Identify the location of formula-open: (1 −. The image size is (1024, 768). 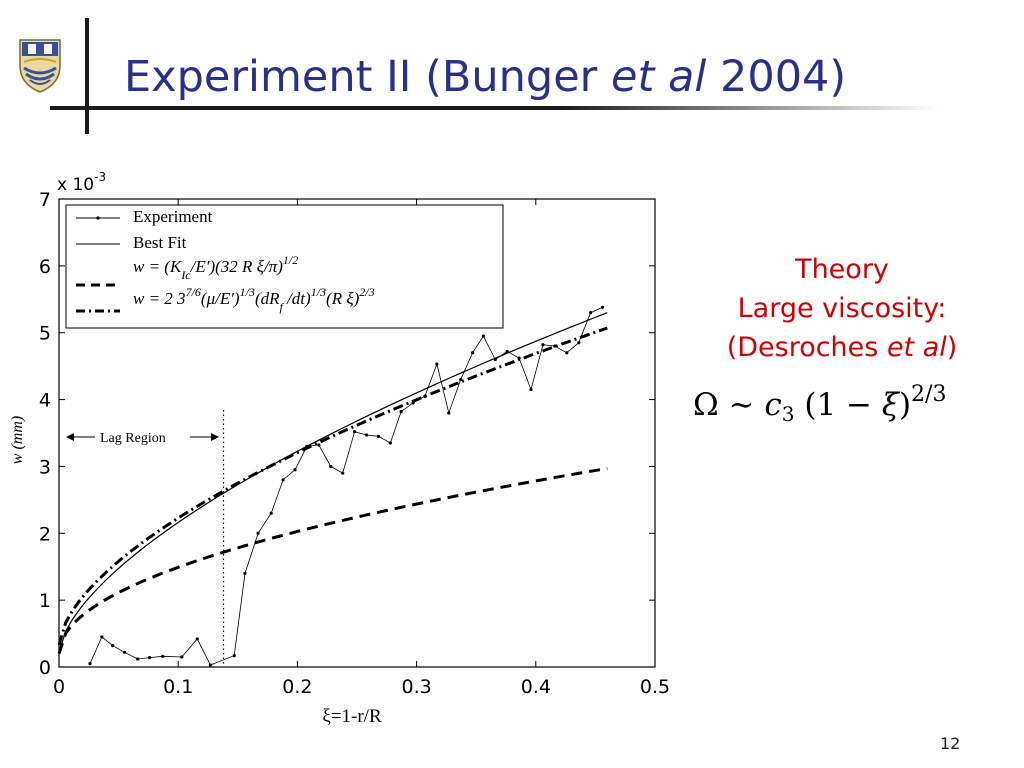
(838, 405).